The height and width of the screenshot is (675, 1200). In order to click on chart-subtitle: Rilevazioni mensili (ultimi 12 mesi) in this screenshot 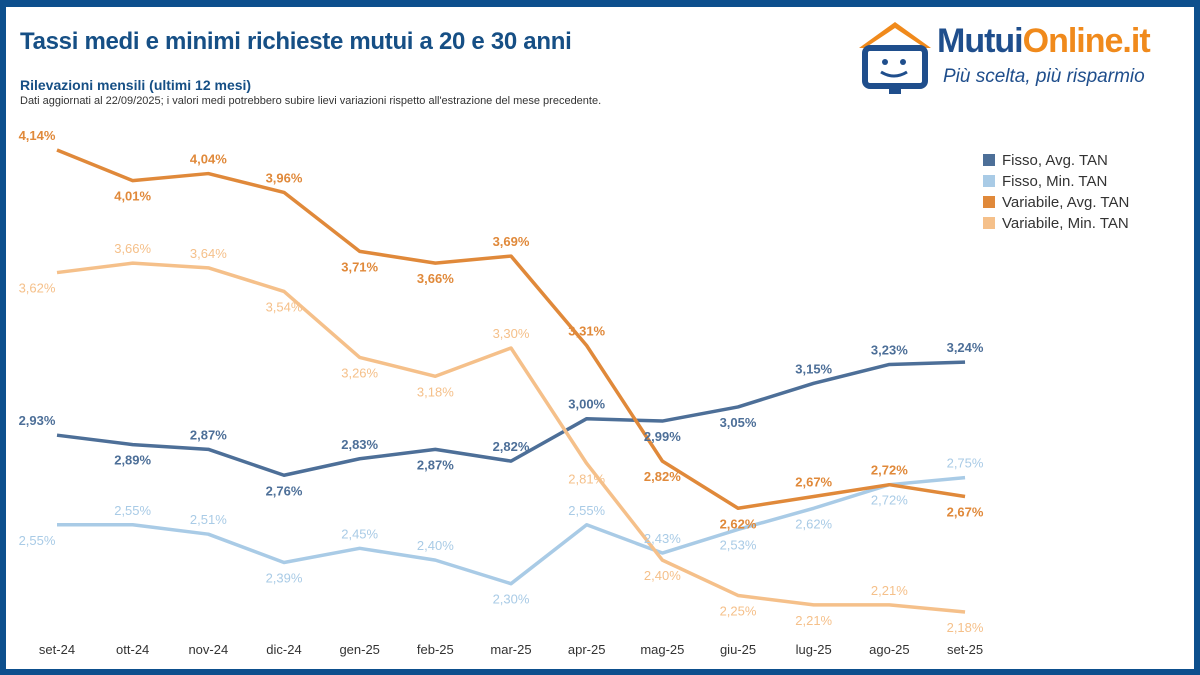, I will do `click(136, 85)`.